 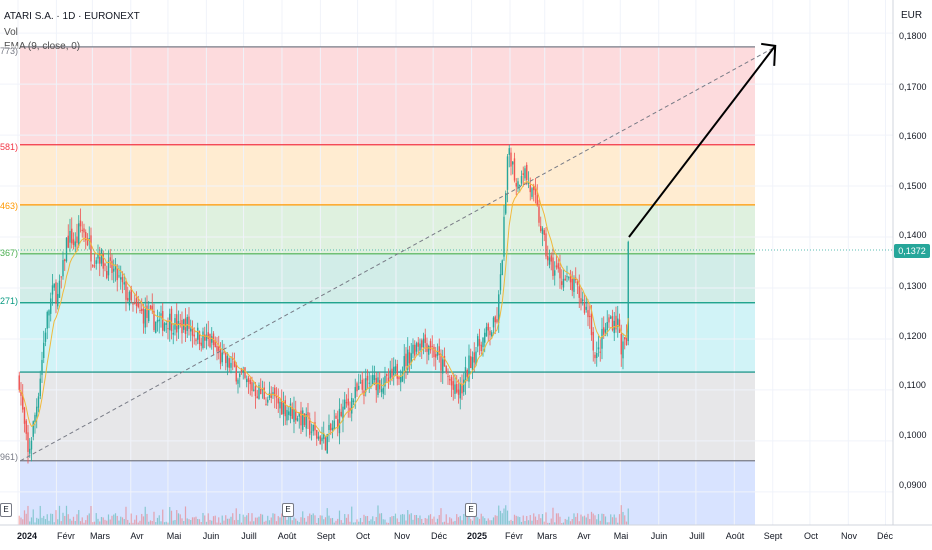 What do you see at coordinates (42, 46) in the screenshot?
I see `ema-indicator-label: EMA (9, close, 0)` at bounding box center [42, 46].